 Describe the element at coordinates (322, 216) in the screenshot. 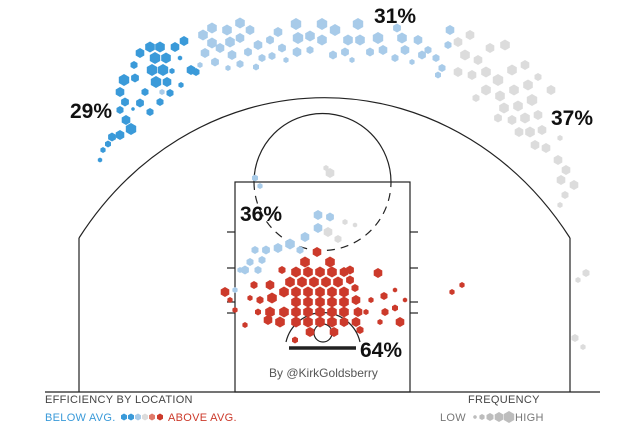

I see `free-throw-circle-bottom` at that location.